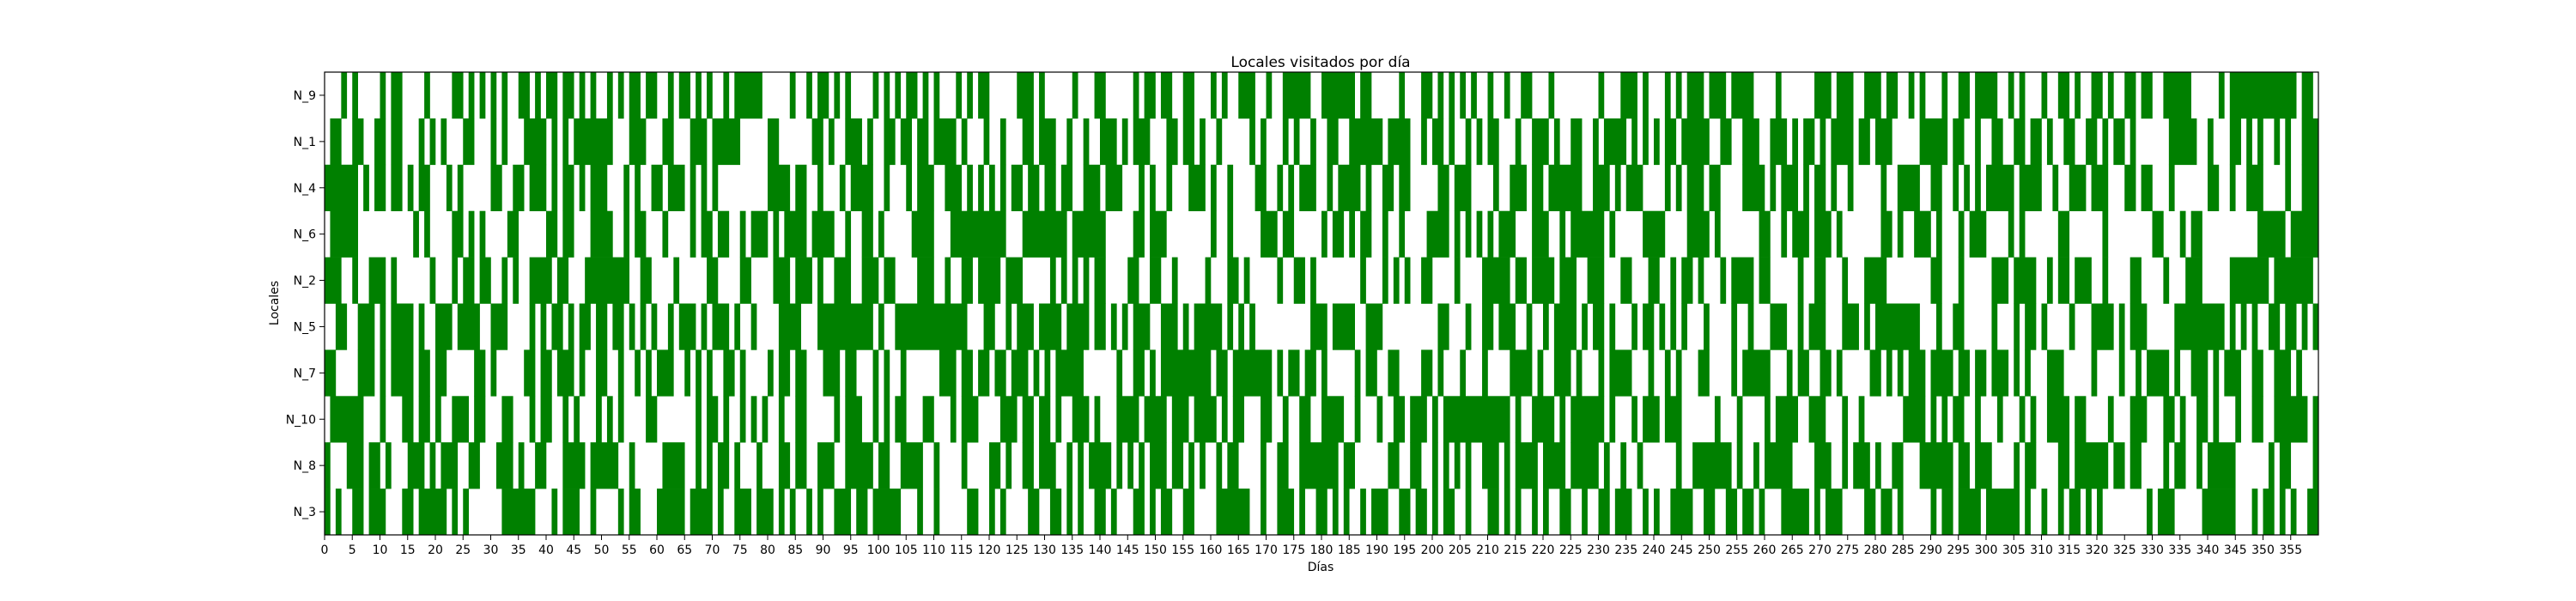  I want to click on x-tick-label: 100, so click(878, 550).